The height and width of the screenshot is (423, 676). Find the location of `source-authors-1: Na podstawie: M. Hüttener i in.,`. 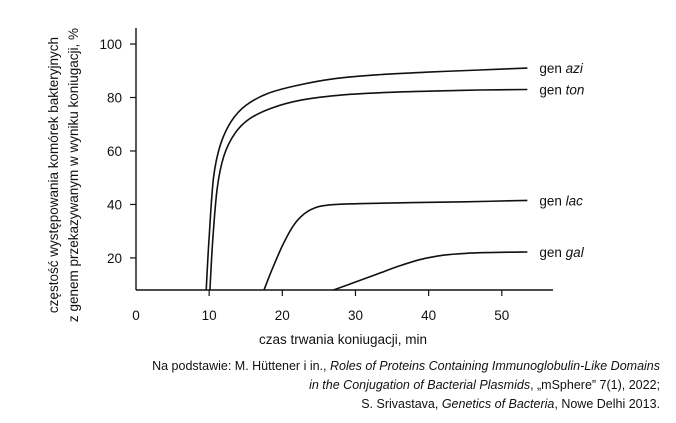

source-authors-1: Na podstawie: M. Hüttener i in., is located at coordinates (241, 366).